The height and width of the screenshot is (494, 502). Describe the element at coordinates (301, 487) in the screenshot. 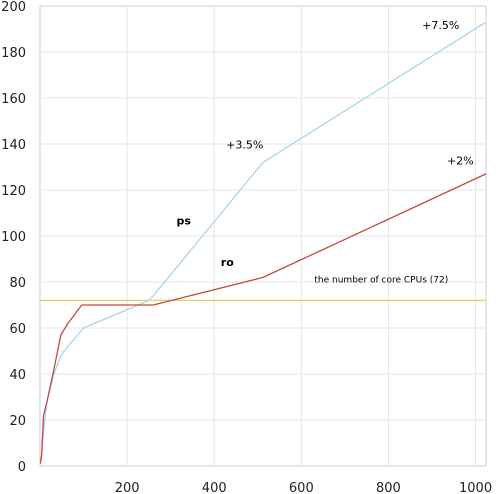

I see `x-tick-label: 600` at that location.